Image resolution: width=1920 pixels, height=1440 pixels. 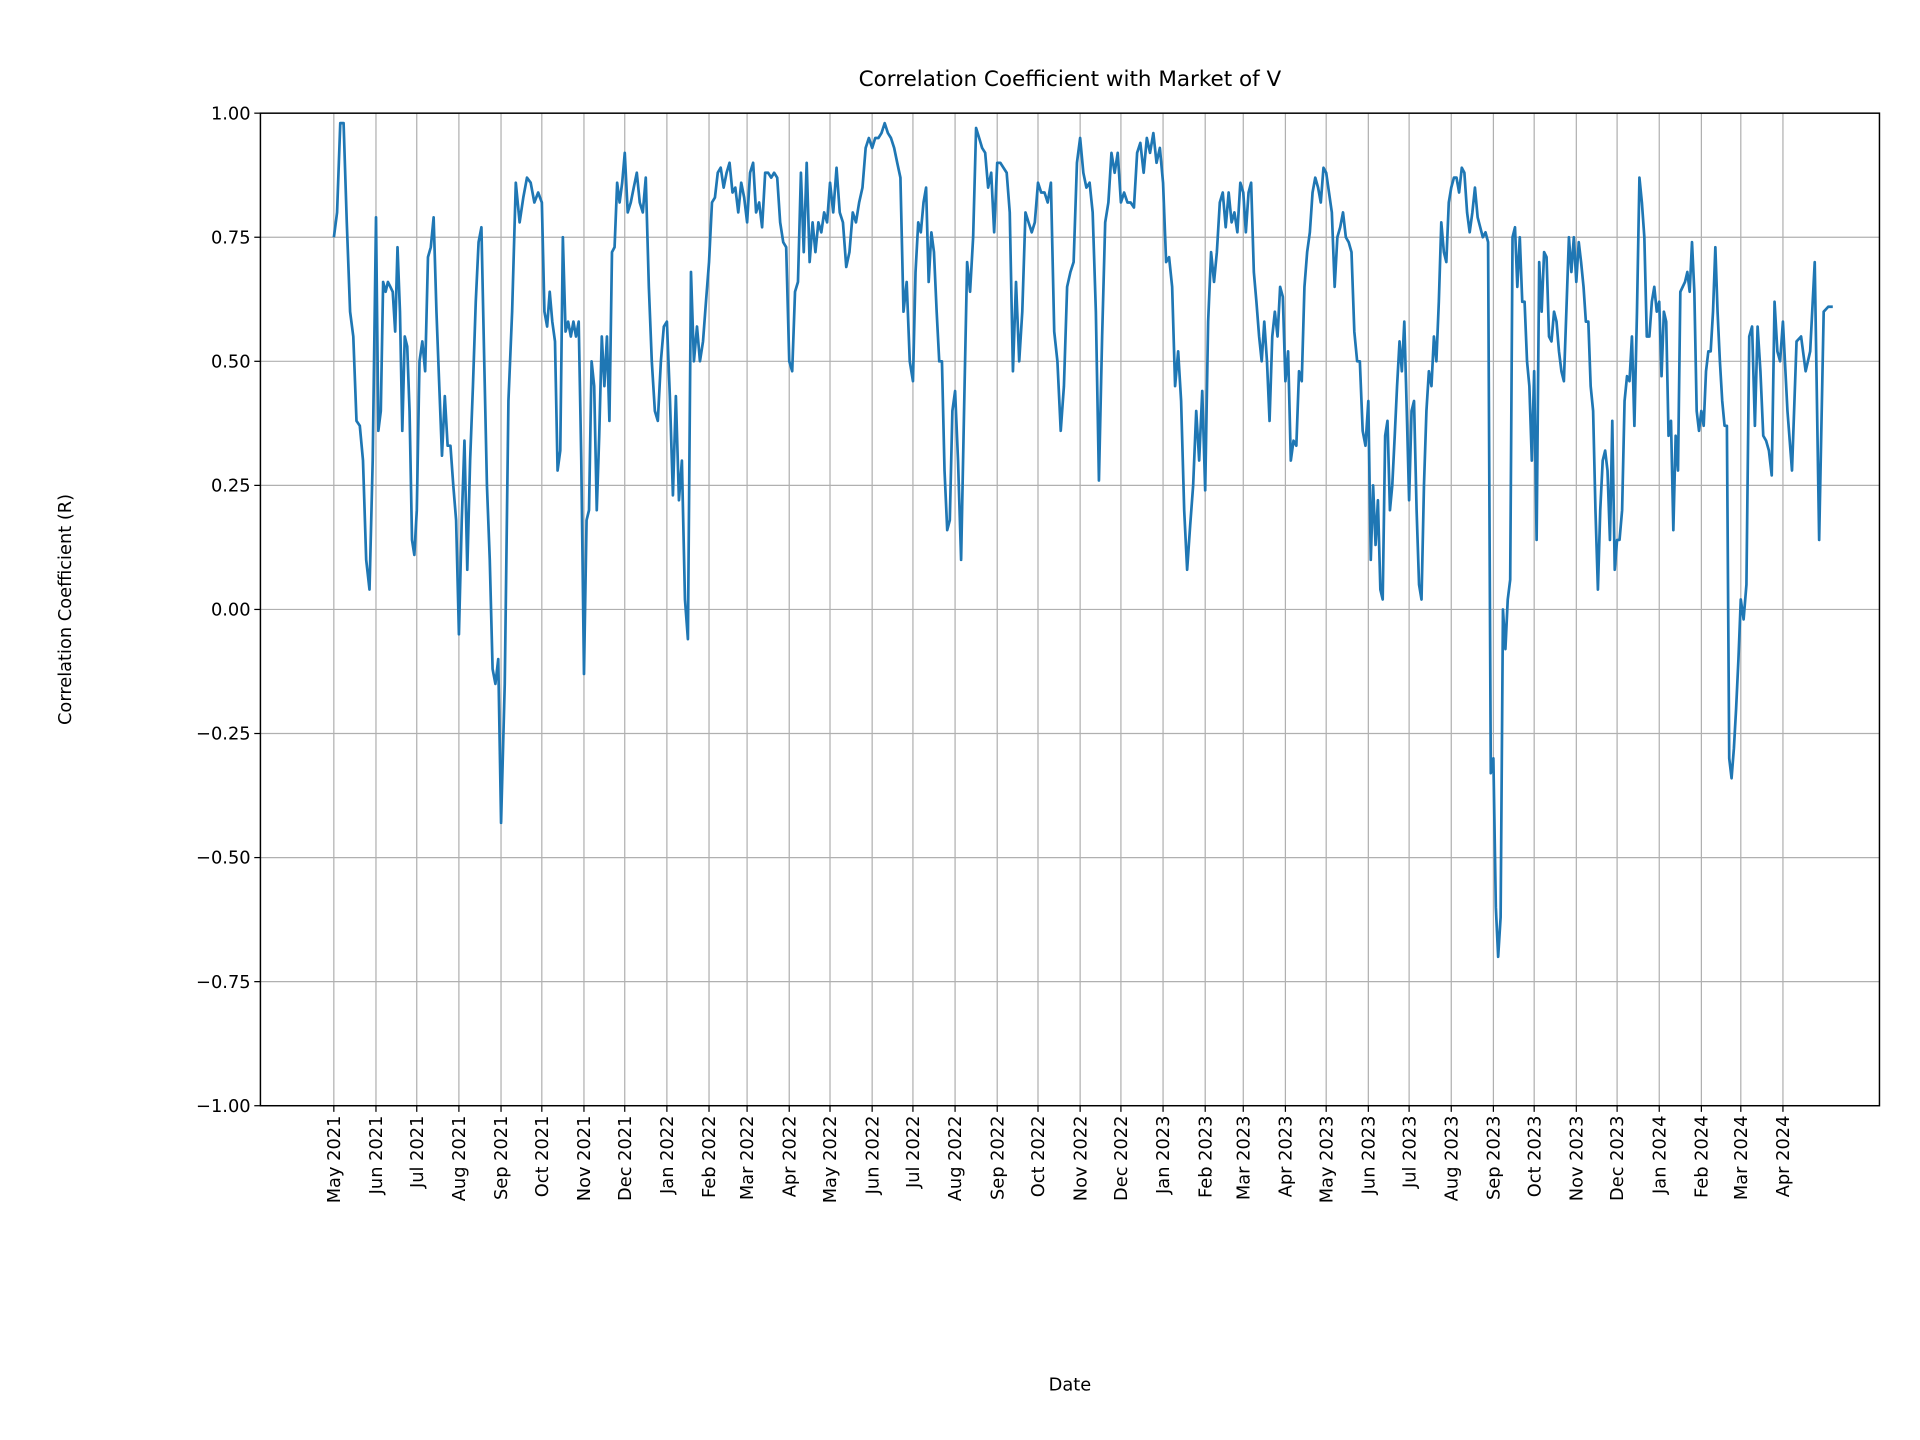 What do you see at coordinates (1205, 1157) in the screenshot?
I see `x-tick-label: Feb 2023` at bounding box center [1205, 1157].